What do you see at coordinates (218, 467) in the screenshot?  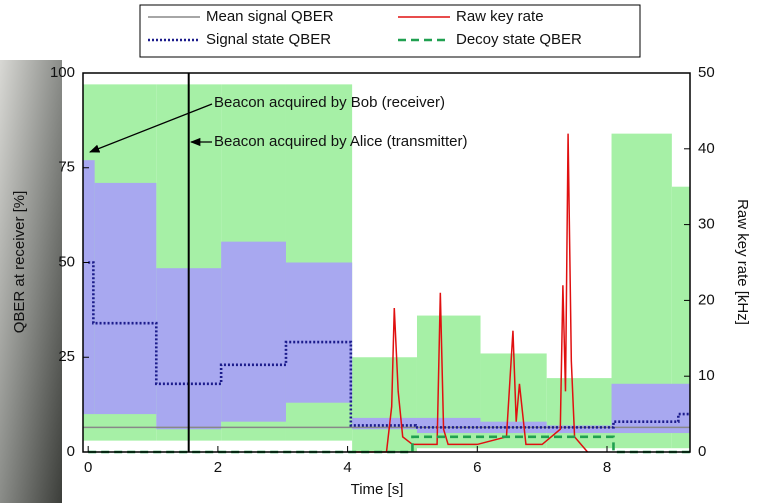 I see `x-tick-label: 2` at bounding box center [218, 467].